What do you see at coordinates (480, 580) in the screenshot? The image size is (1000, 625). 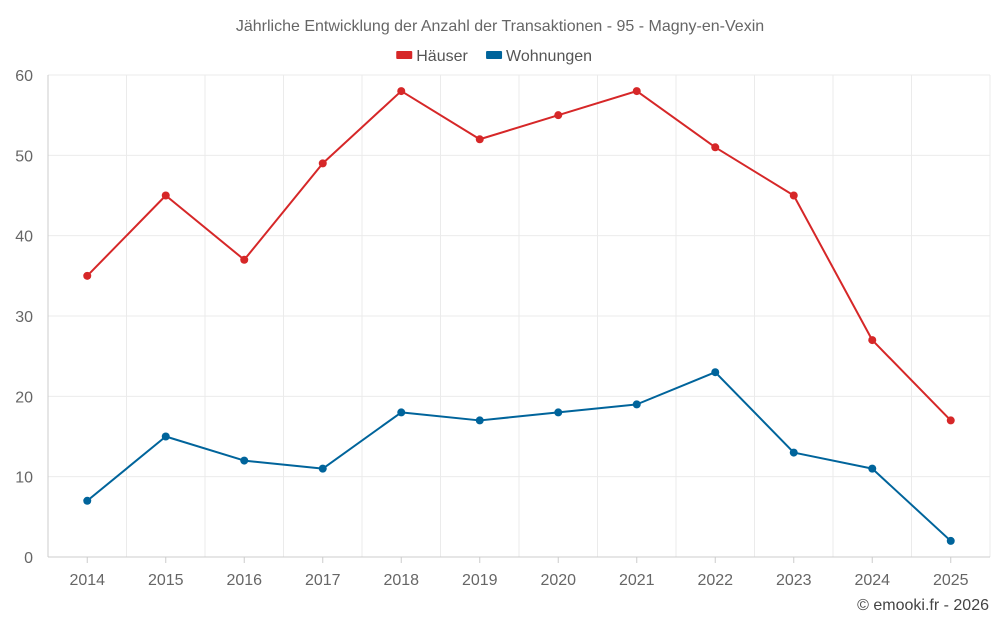 I see `x-tick-label: 2019` at bounding box center [480, 580].